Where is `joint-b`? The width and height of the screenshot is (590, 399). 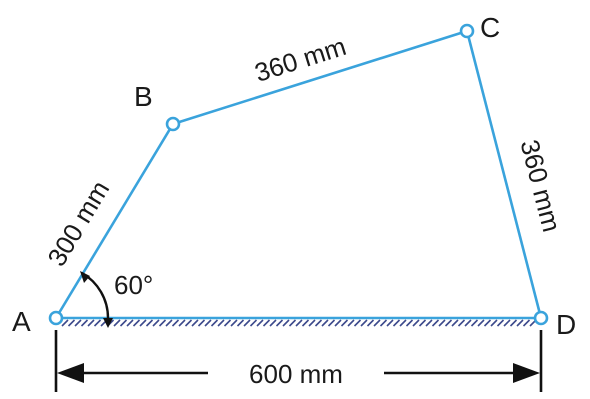 joint-b is located at coordinates (173, 124).